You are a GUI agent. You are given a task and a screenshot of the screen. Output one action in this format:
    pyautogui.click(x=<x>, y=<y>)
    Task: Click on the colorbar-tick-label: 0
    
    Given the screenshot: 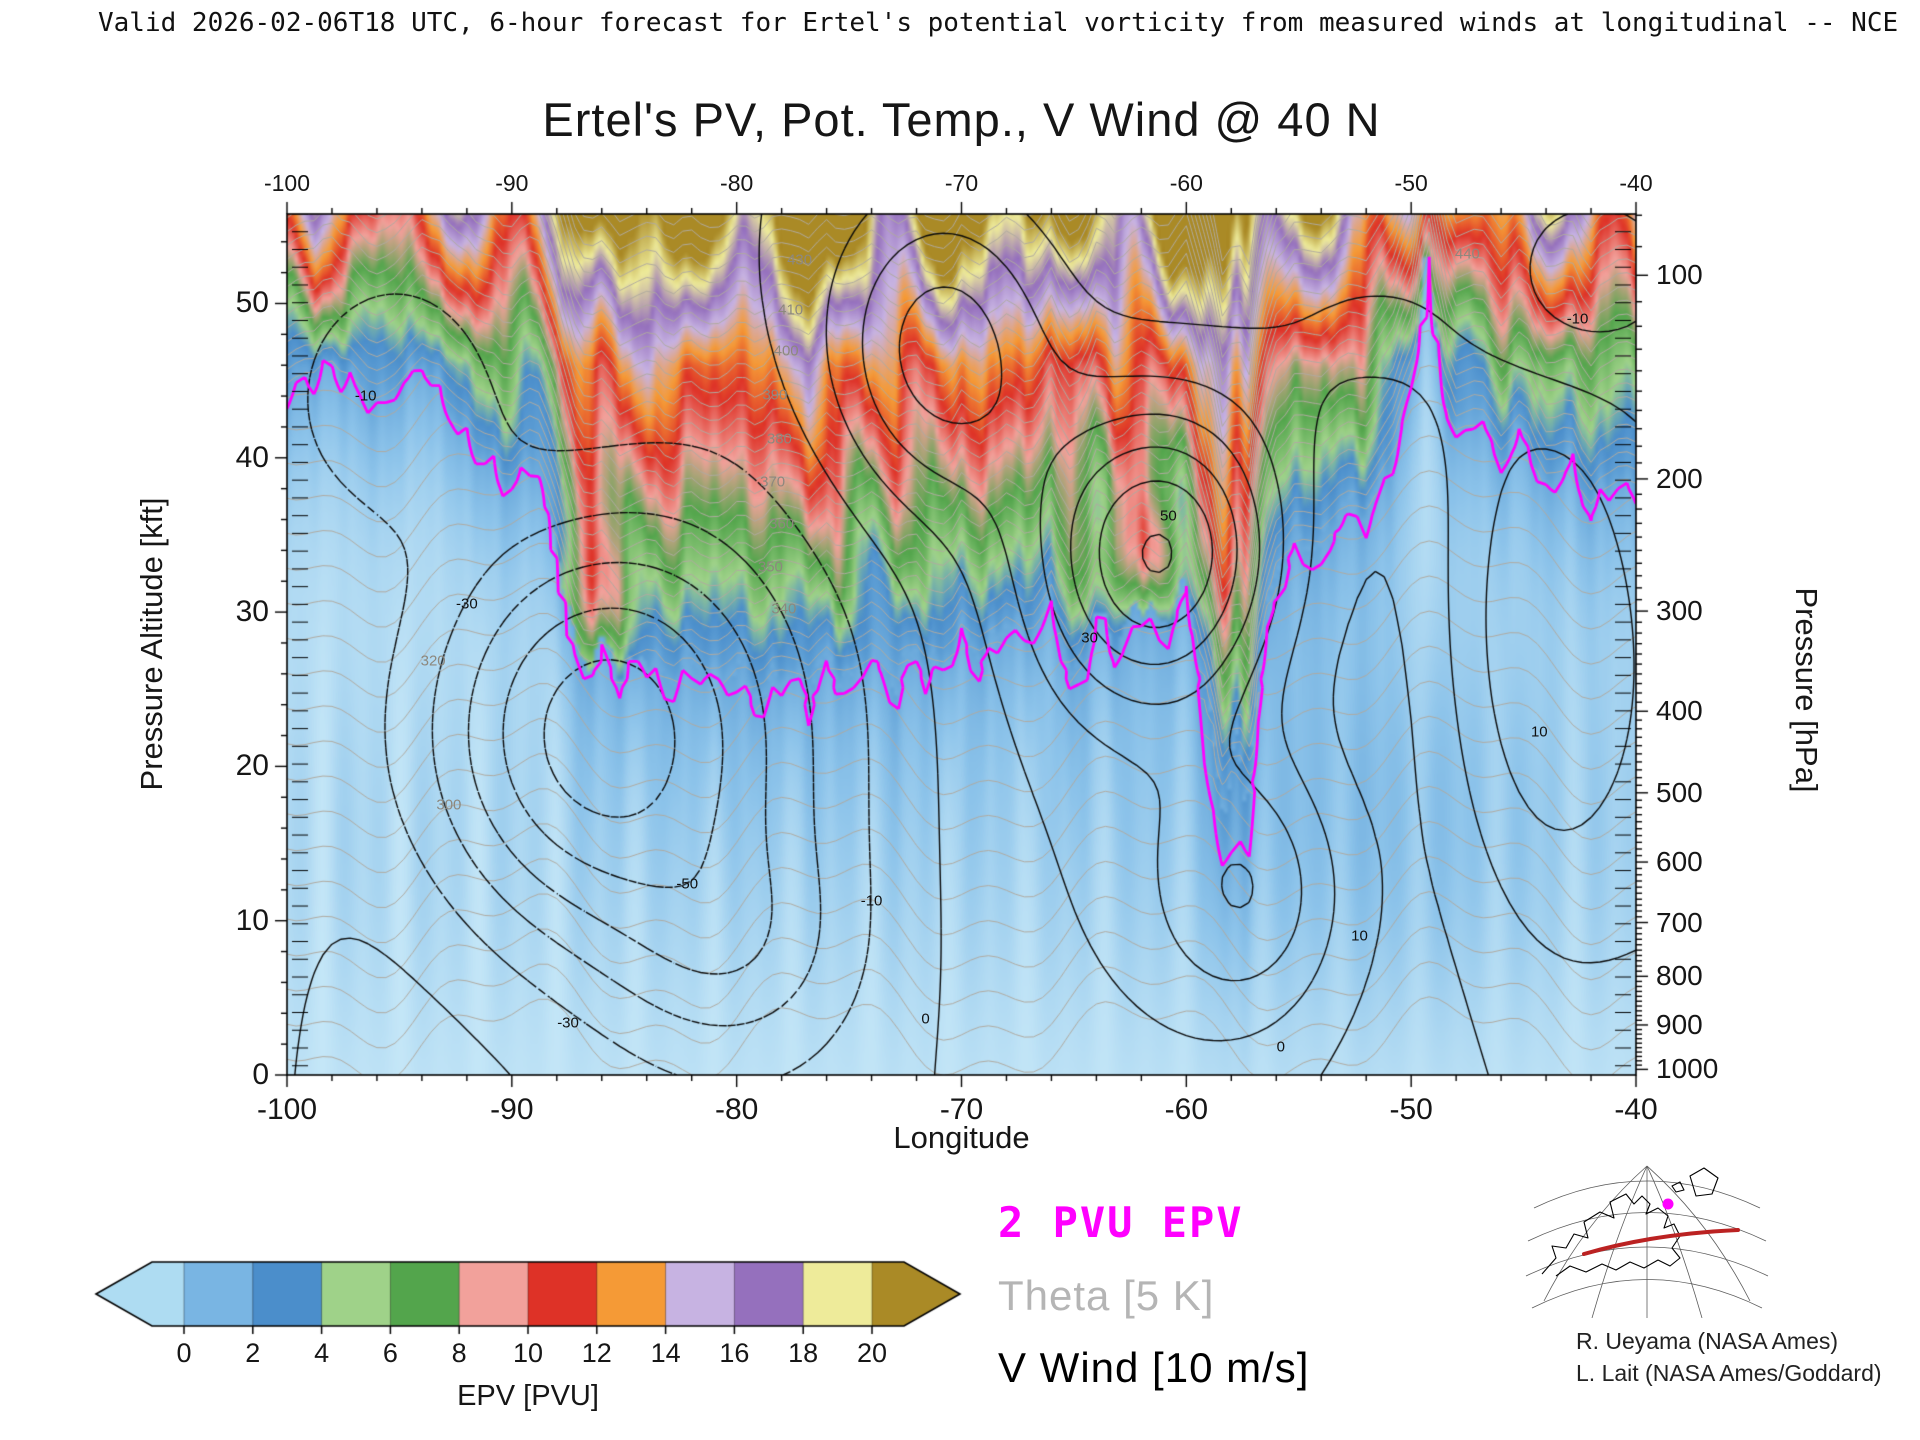 What is the action you would take?
    pyautogui.click(x=184, y=1353)
    